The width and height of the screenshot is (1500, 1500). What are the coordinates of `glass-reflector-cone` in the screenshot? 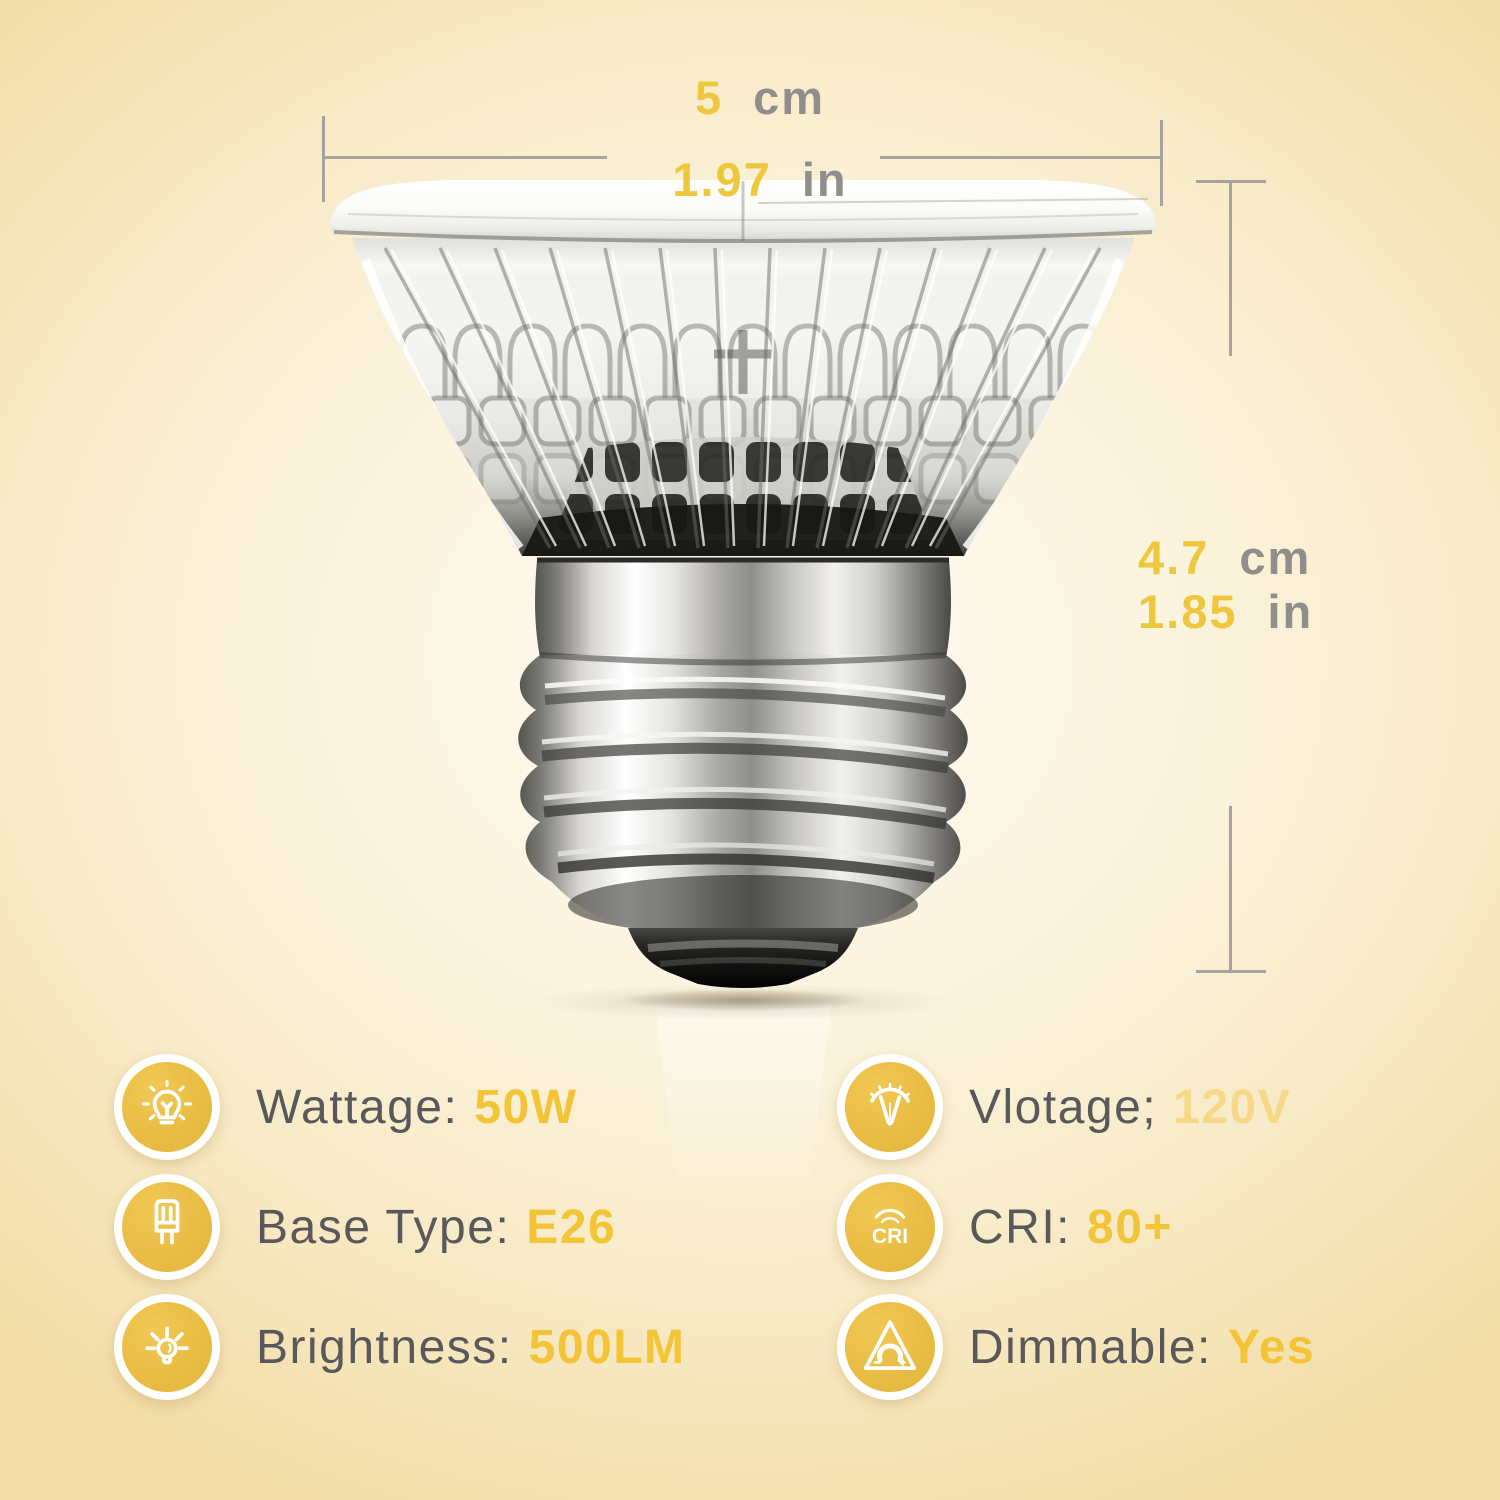 It's located at (743, 397).